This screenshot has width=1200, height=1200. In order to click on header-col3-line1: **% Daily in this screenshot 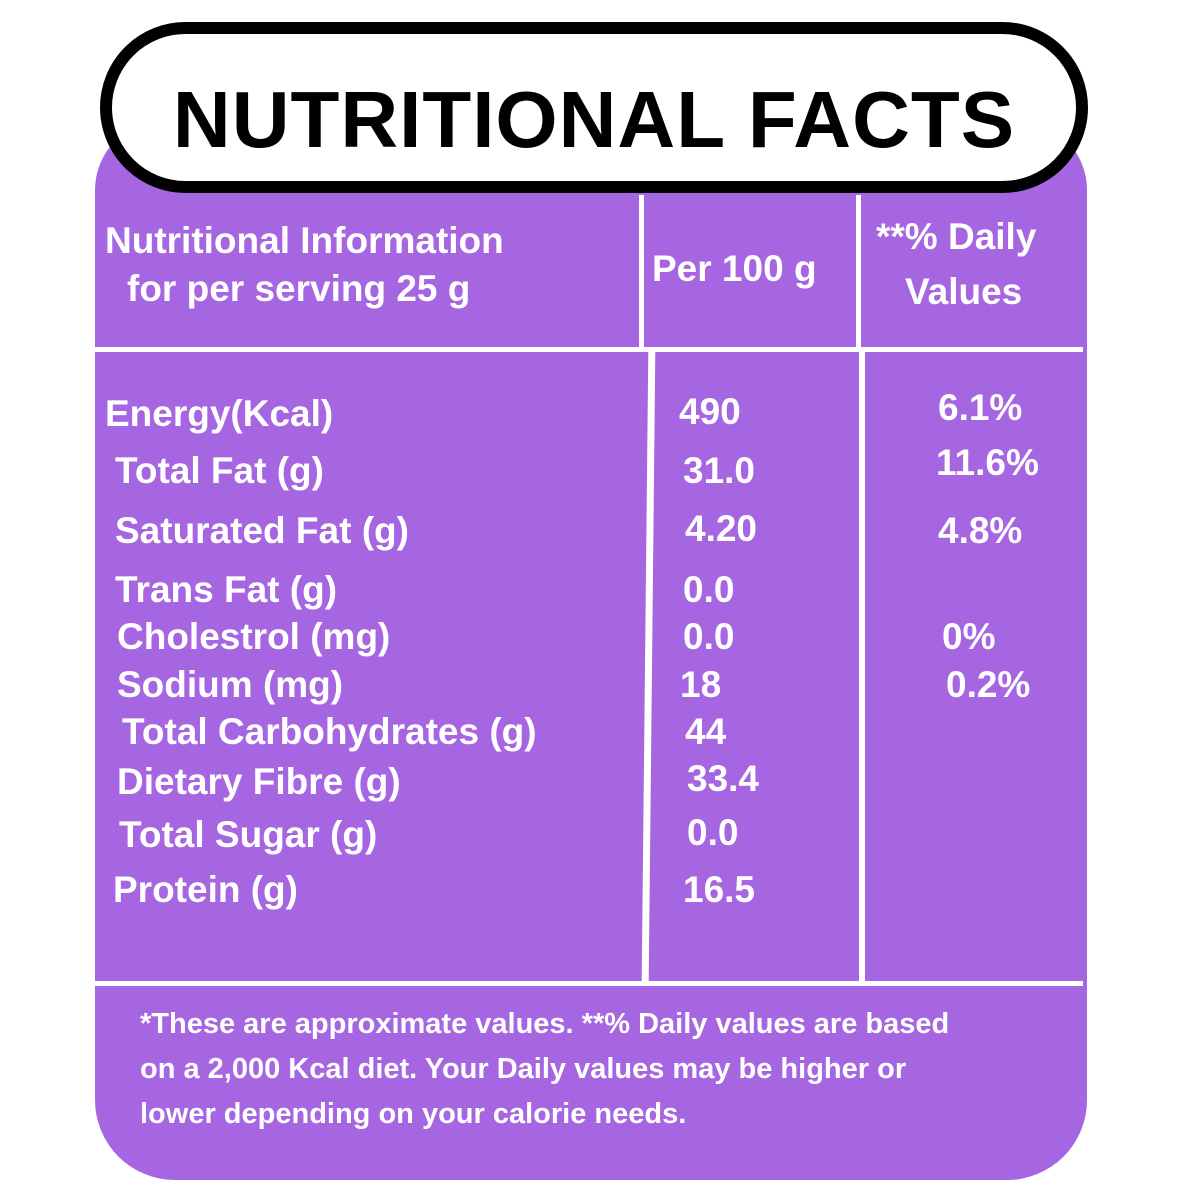, I will do `click(956, 236)`.